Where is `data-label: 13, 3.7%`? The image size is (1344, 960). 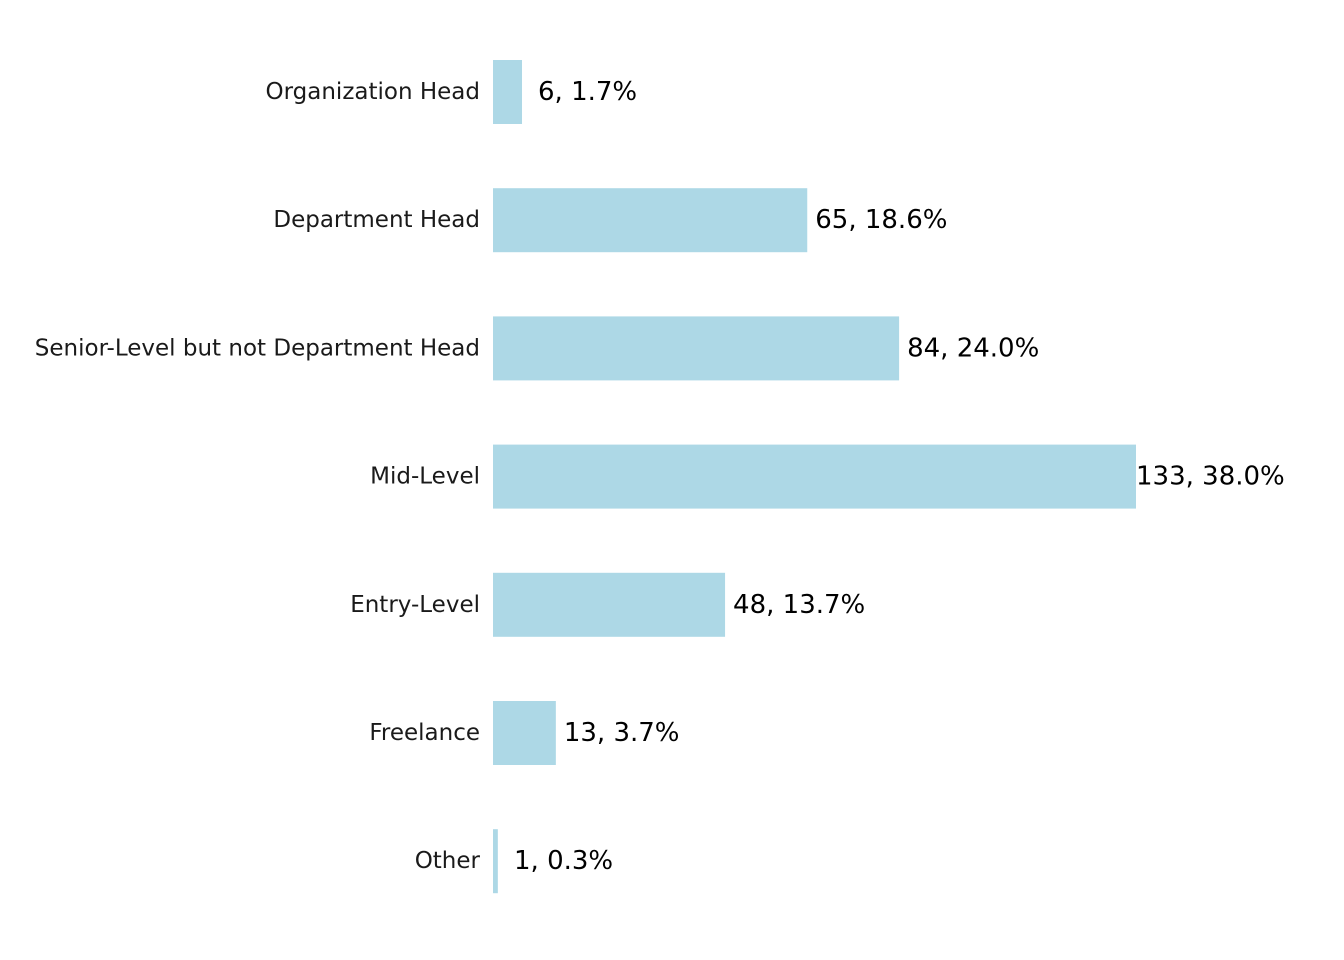
data-label: 13, 3.7% is located at coordinates (622, 733).